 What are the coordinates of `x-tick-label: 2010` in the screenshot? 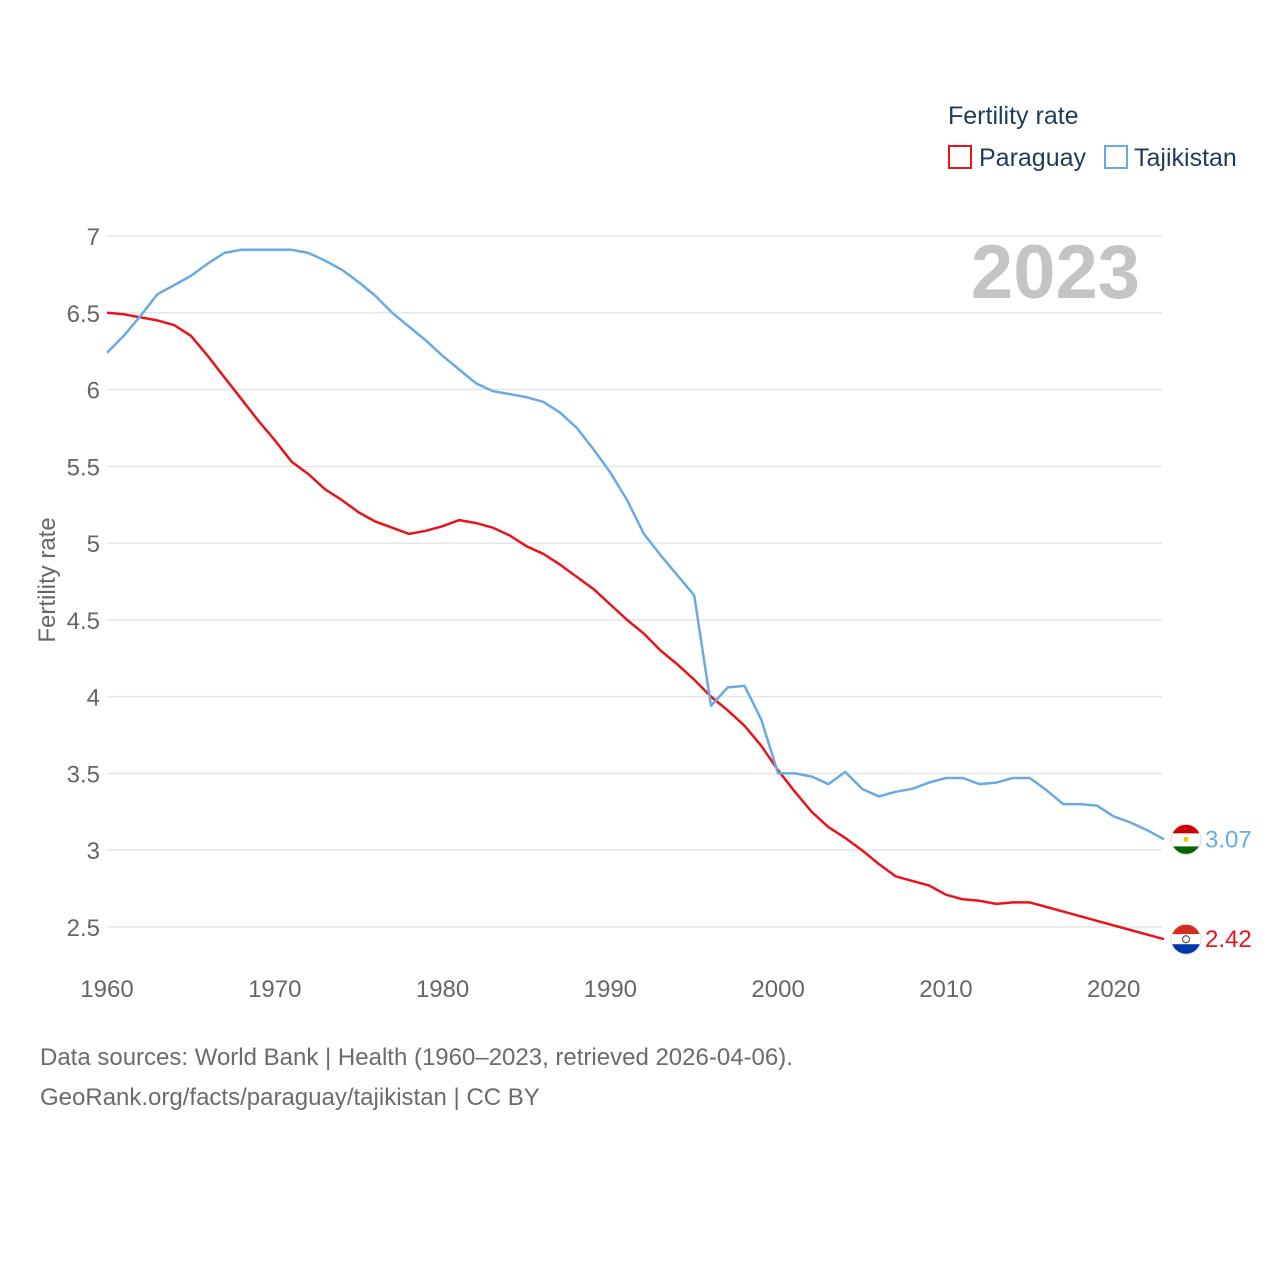 It's located at (945, 989).